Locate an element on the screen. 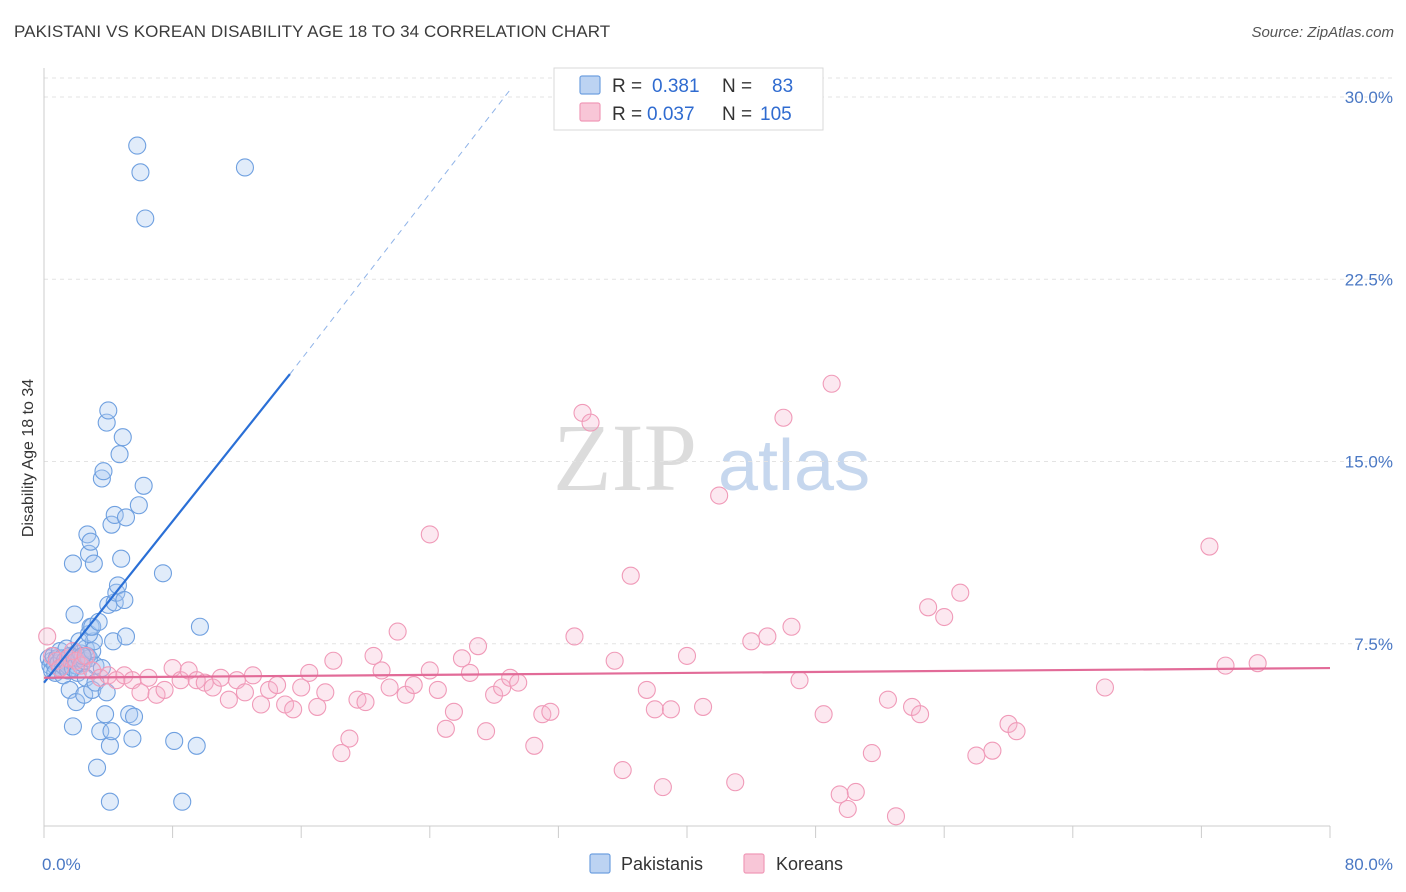  legend-swatch-pakistanis-bottom is located at coordinates (600, 863).